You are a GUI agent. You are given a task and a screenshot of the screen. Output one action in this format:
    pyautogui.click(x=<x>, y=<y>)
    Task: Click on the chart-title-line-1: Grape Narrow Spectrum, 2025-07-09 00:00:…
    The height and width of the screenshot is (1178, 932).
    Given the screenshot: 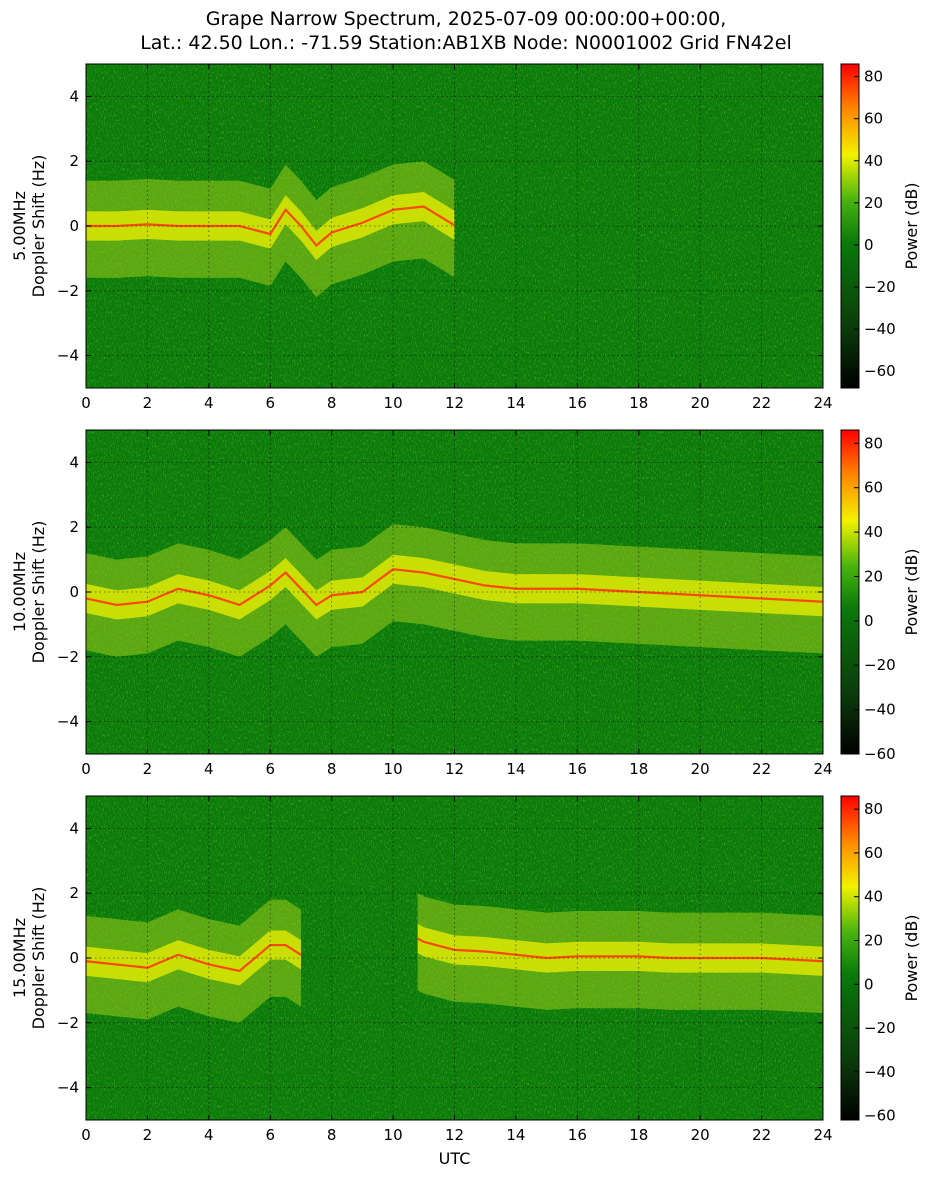 What is the action you would take?
    pyautogui.click(x=466, y=19)
    